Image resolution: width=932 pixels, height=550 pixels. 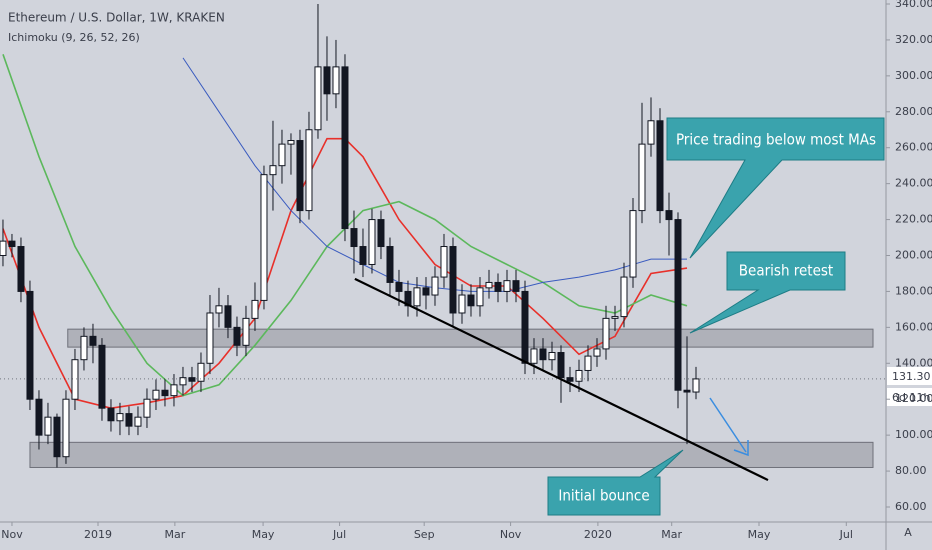 What do you see at coordinates (913, 183) in the screenshot?
I see `y-tick-label: 240.00` at bounding box center [913, 183].